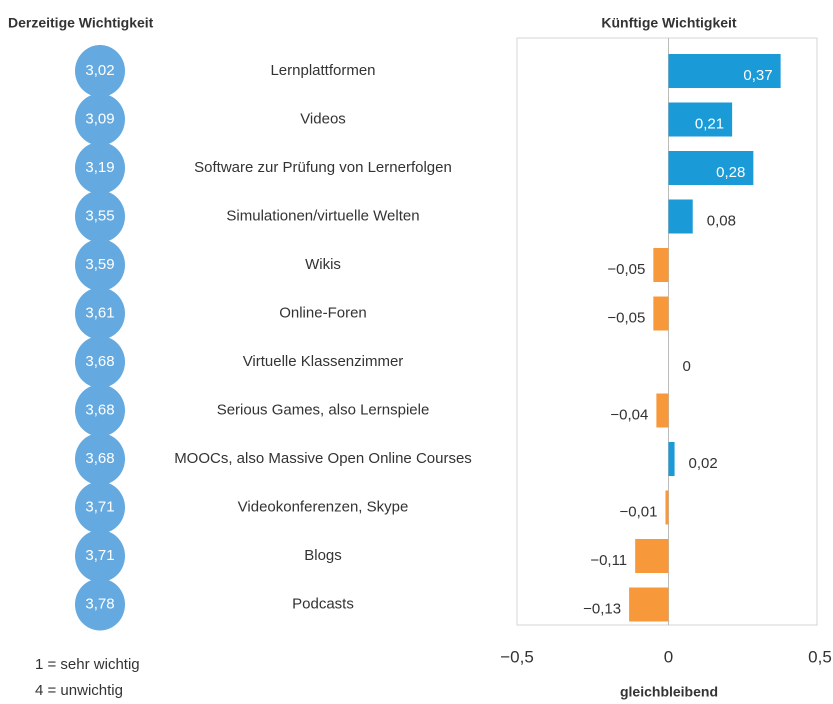 The image size is (833, 704). I want to click on category-label: Videos, so click(323, 118).